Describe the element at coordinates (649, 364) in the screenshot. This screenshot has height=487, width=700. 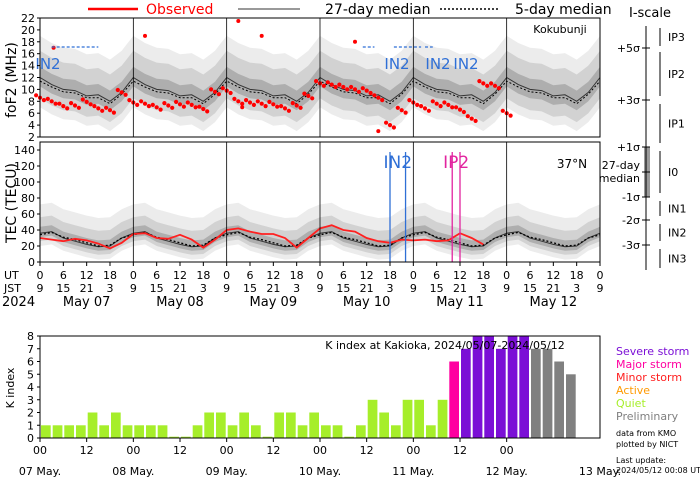
I see `kindex-legend-entry: Major storm` at that location.